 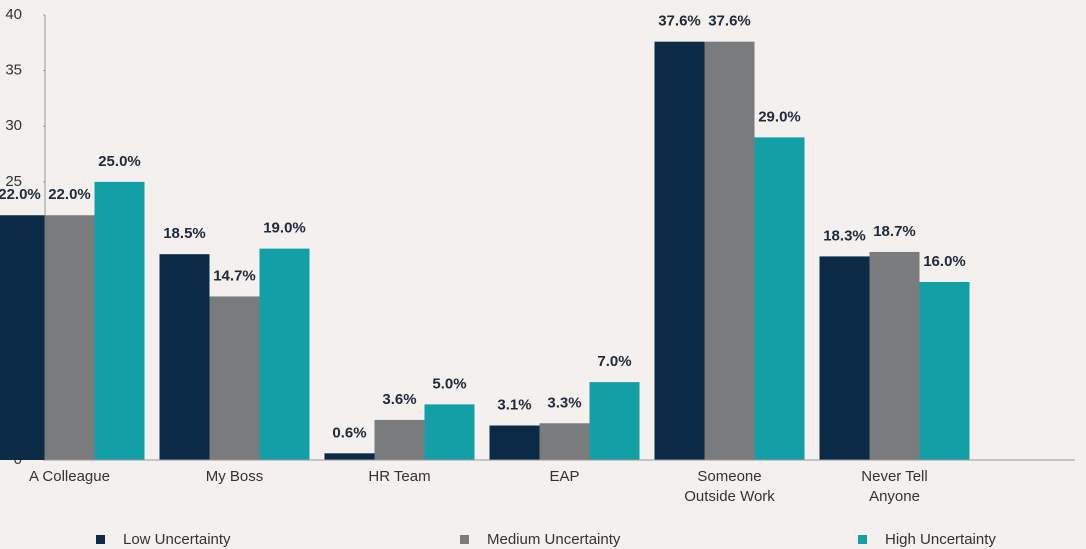 I want to click on x-tick-label: Someone Outside Work, so click(x=729, y=486).